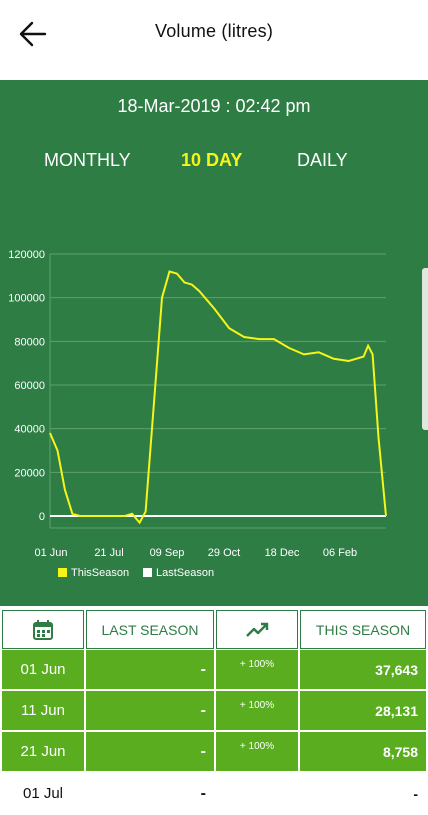  What do you see at coordinates (50, 553) in the screenshot?
I see `x-tick-label: 01 Jun` at bounding box center [50, 553].